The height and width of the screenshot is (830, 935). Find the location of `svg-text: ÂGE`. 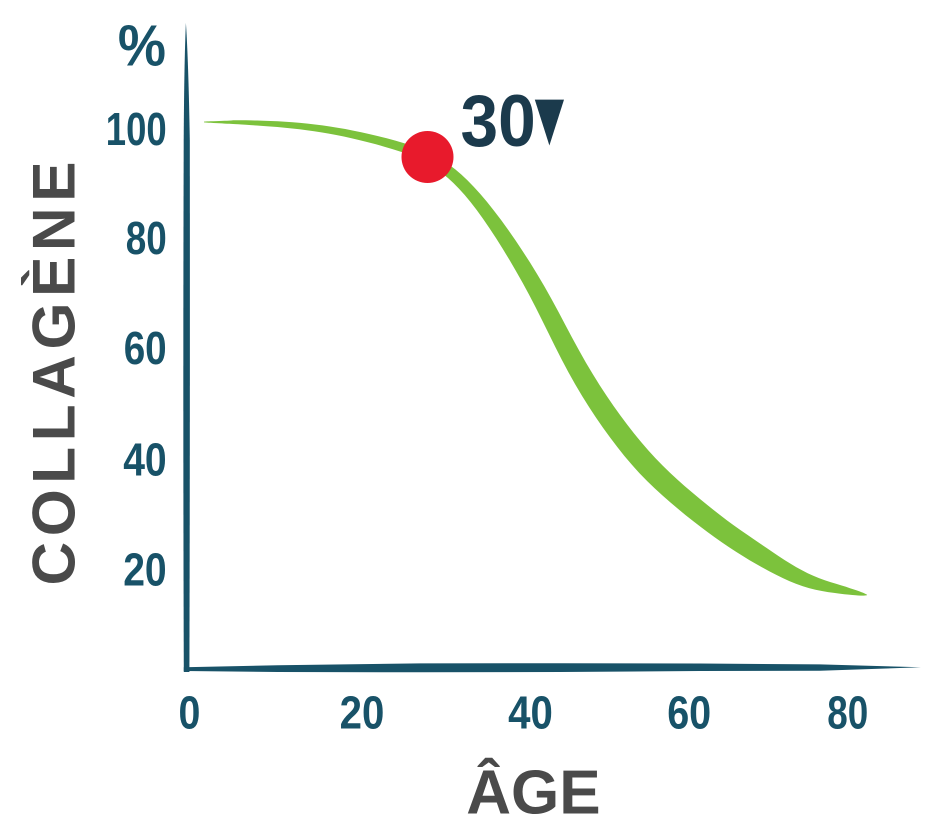

svg-text: ÂGE is located at coordinates (533, 793).